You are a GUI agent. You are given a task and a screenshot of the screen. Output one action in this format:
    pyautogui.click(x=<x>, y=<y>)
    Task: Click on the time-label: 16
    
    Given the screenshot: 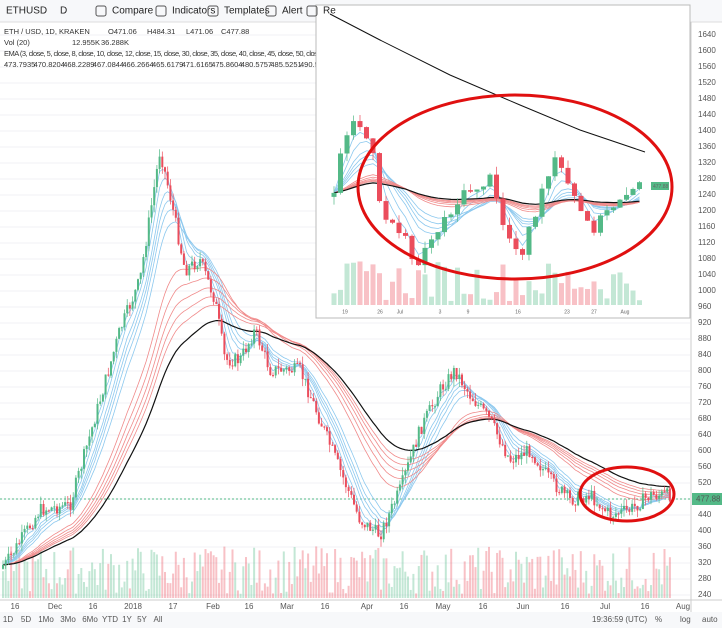 What is the action you would take?
    pyautogui.click(x=565, y=606)
    